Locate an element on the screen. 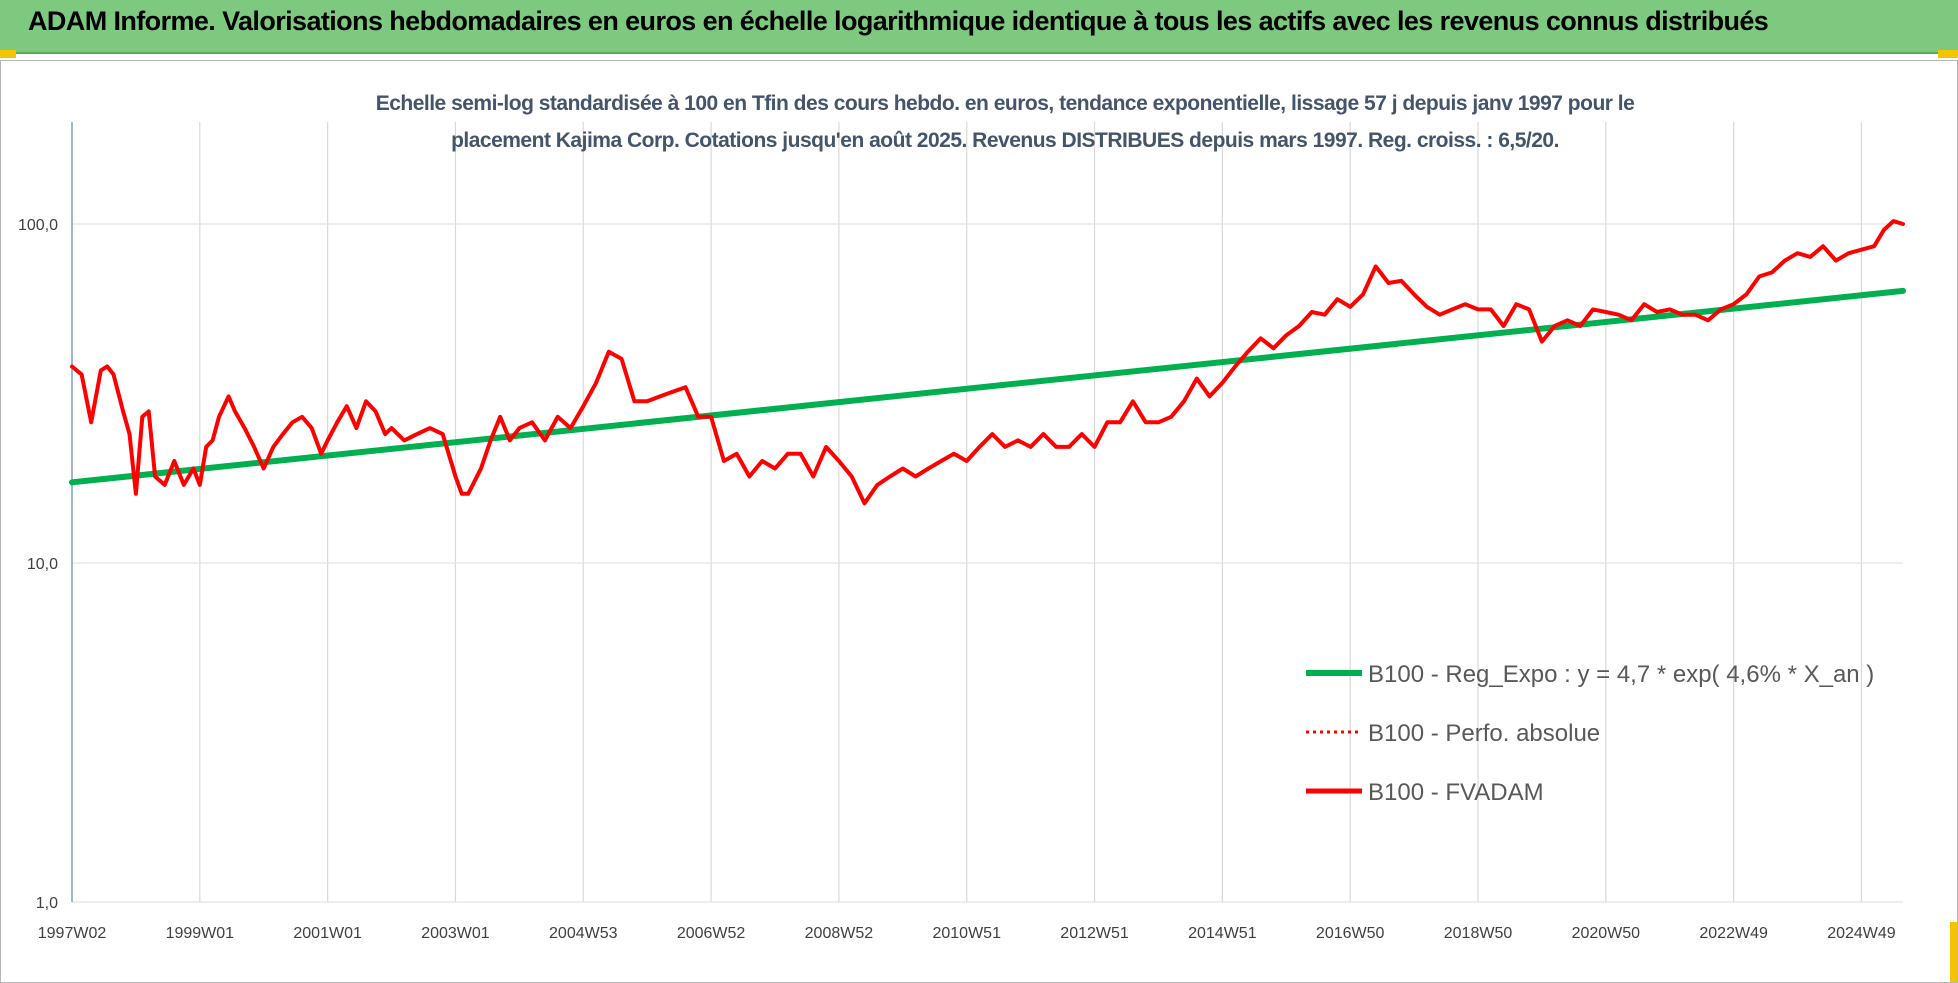  y-tick-label: 10,0 is located at coordinates (42, 564).